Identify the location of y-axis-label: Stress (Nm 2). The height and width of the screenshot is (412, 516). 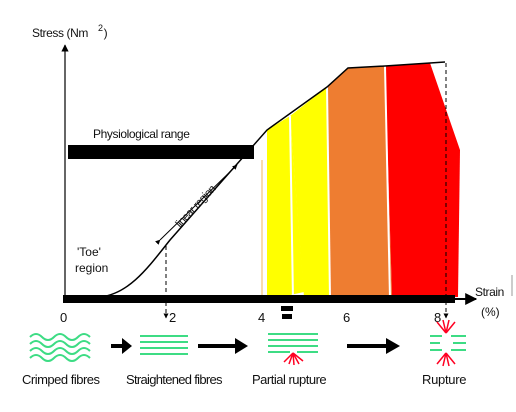
(70, 31).